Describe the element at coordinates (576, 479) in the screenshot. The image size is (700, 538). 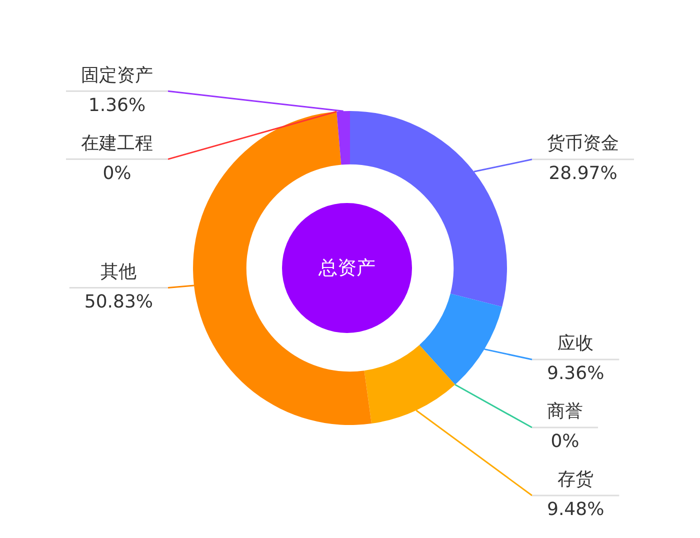
I see `slice-label: 存货` at that location.